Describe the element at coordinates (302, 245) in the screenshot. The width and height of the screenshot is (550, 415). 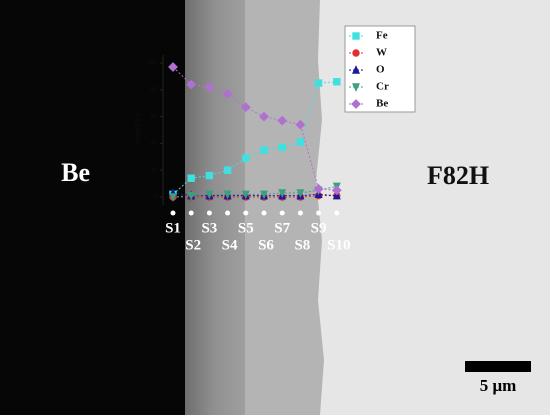
I see `x-tick-label: S8` at that location.